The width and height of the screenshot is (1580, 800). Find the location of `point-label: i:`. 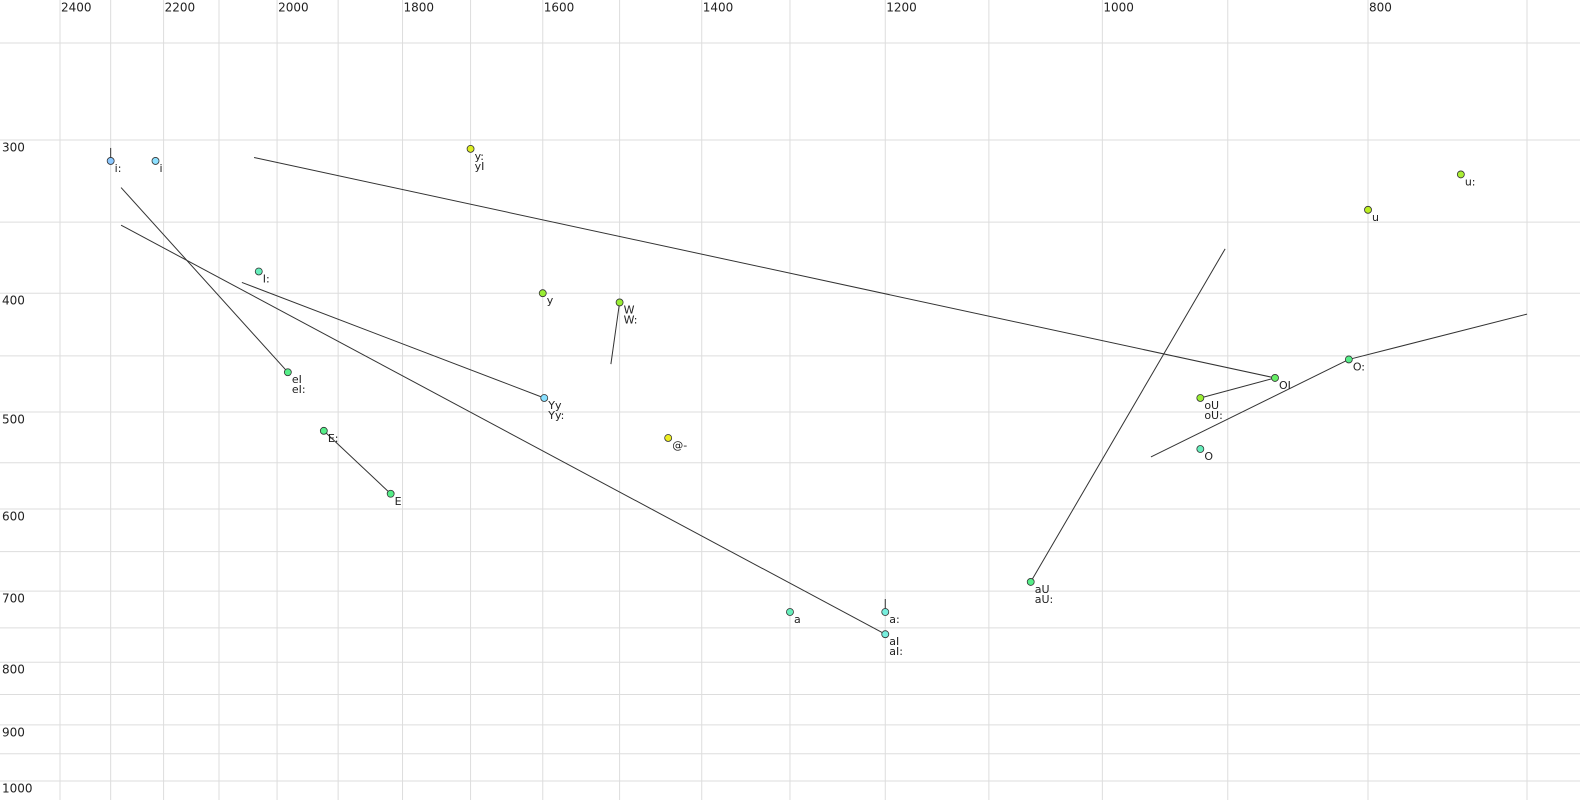

point-label: i: is located at coordinates (118, 168).